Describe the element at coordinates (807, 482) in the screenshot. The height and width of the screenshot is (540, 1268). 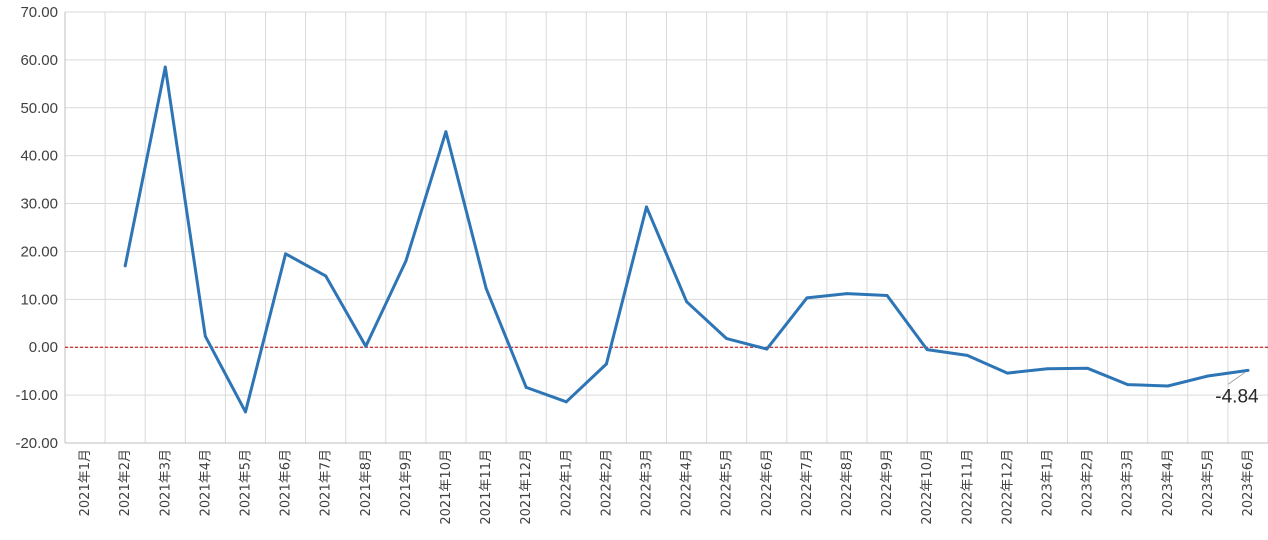
I see `x-tick-label: 2022年7月` at that location.